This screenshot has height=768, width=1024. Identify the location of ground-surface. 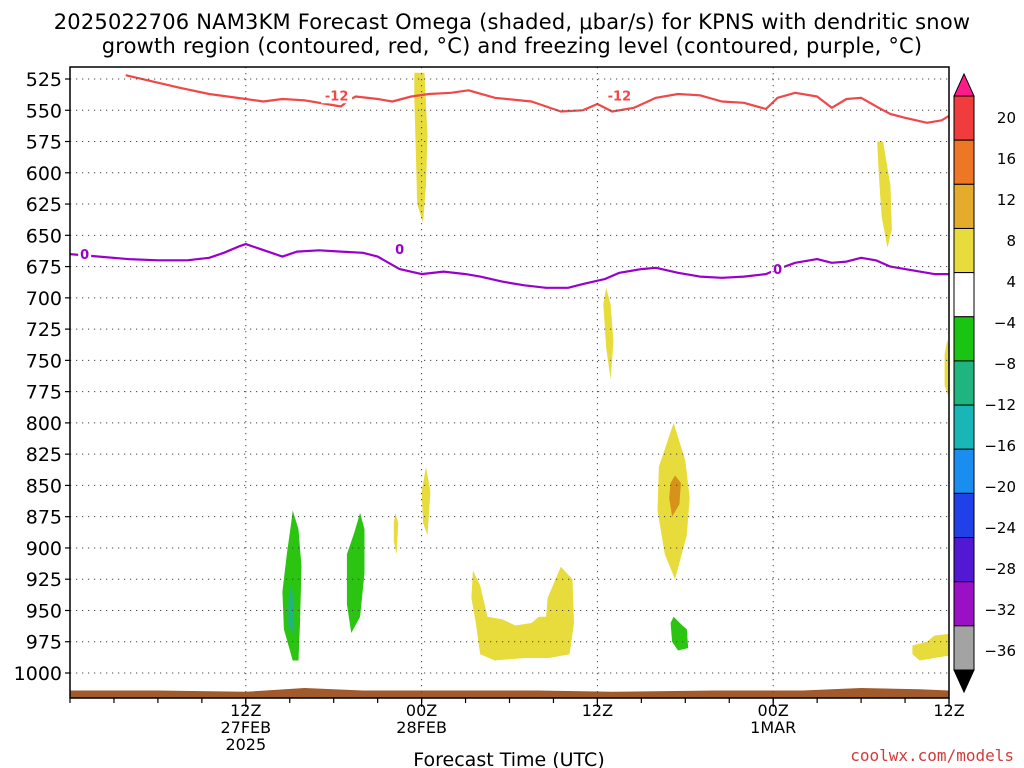
(509, 693).